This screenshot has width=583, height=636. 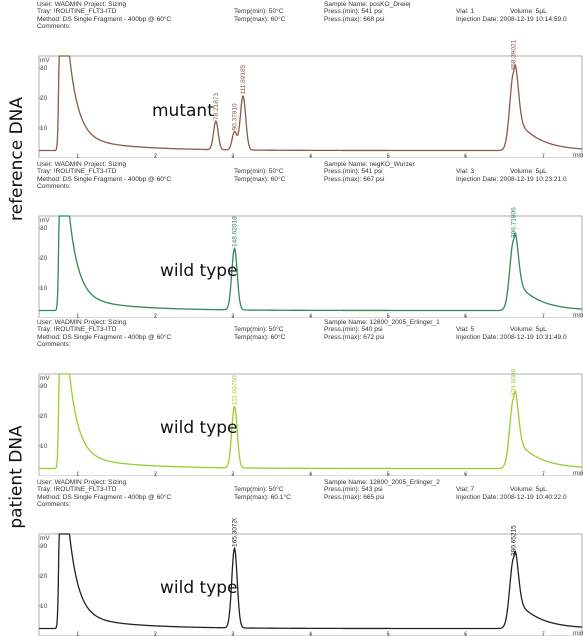 I want to click on reference-dna-label: reference DNA, so click(x=17, y=159).